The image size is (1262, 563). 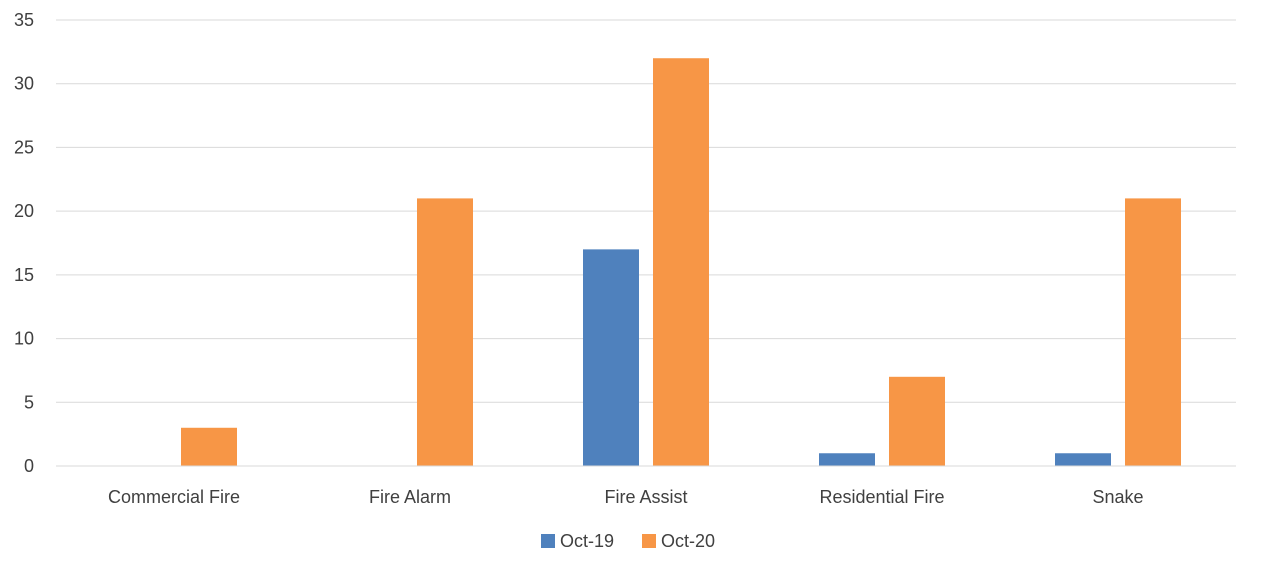 What do you see at coordinates (24, 211) in the screenshot?
I see `y-tick-label-20: 20` at bounding box center [24, 211].